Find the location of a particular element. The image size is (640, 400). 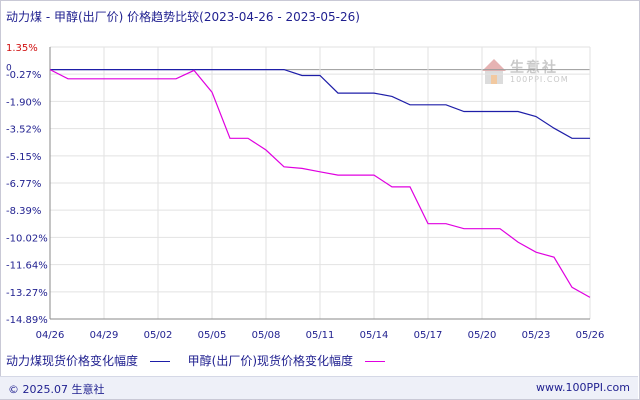

legend-swatch-methanol is located at coordinates (374, 361).